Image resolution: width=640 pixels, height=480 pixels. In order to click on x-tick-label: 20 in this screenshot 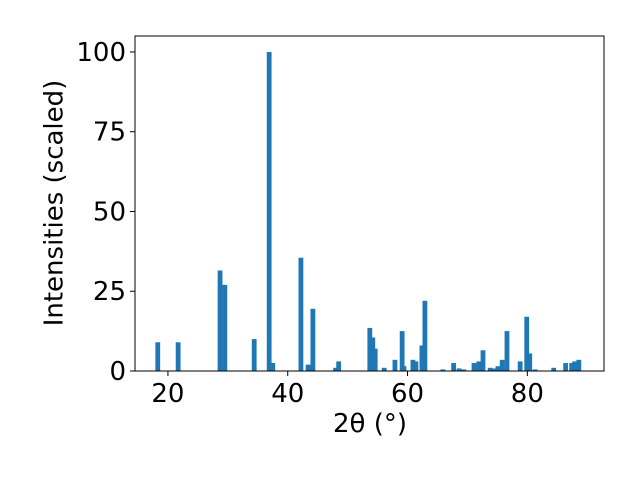, I will do `click(167, 394)`.